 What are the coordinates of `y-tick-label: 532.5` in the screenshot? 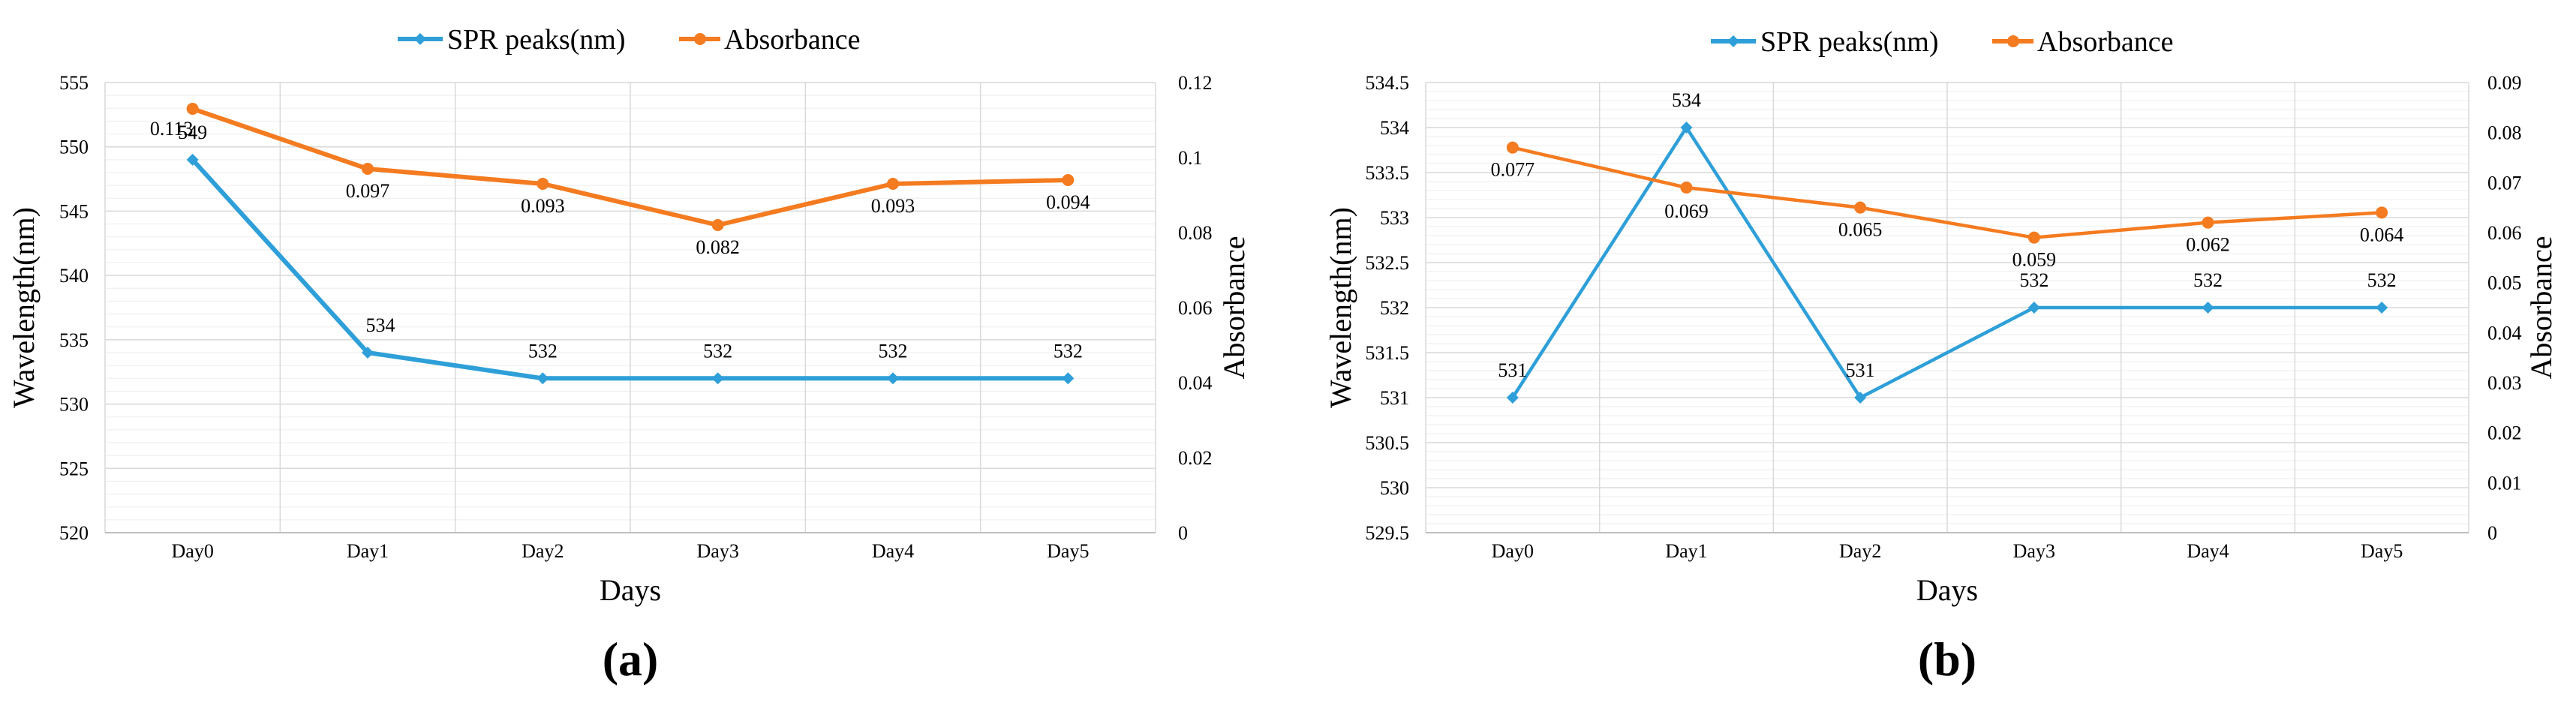 It's located at (1388, 263).